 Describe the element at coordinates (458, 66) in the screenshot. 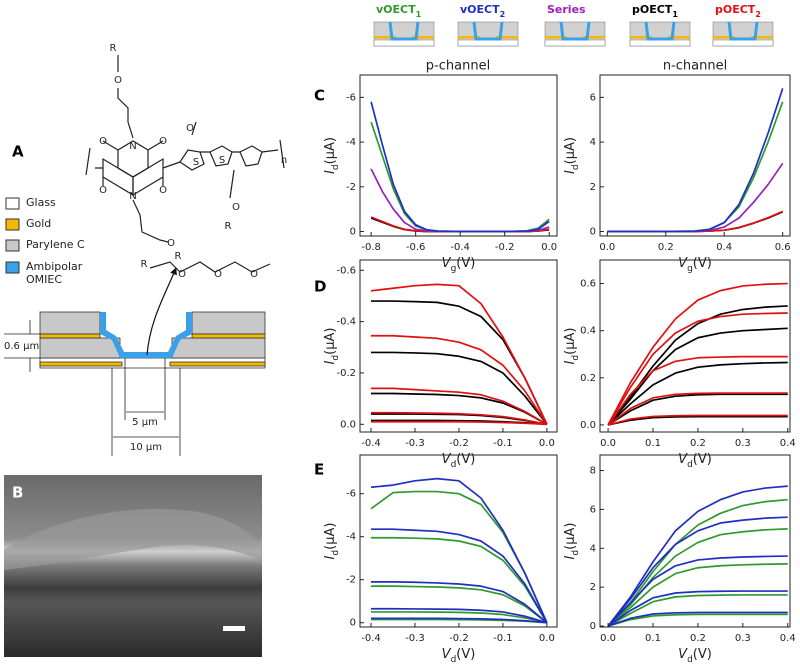

I see `column-title: p-channel` at that location.